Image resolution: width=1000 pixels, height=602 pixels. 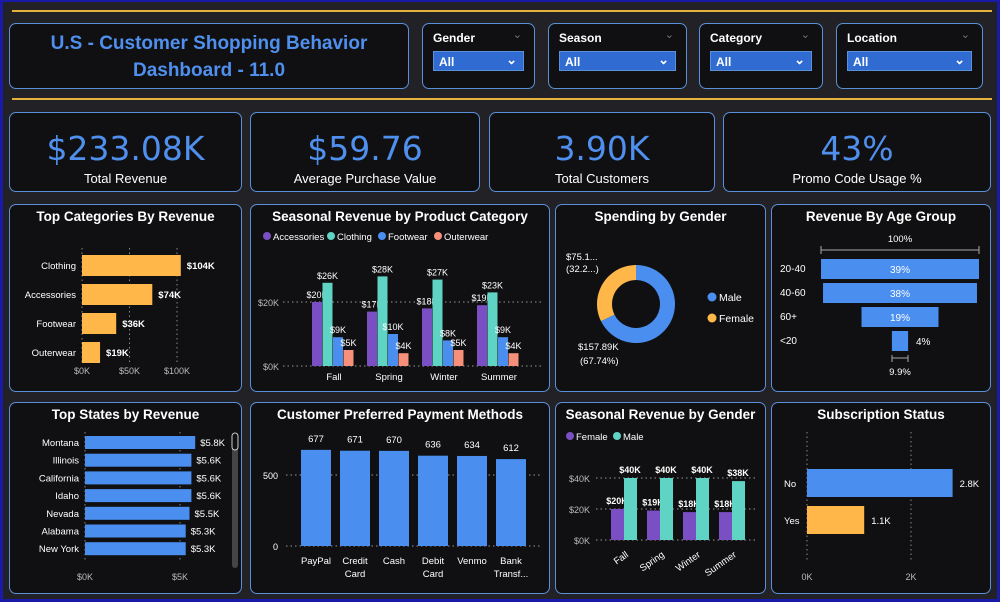 I want to click on chart-title: Spending by Gender, so click(x=660, y=216).